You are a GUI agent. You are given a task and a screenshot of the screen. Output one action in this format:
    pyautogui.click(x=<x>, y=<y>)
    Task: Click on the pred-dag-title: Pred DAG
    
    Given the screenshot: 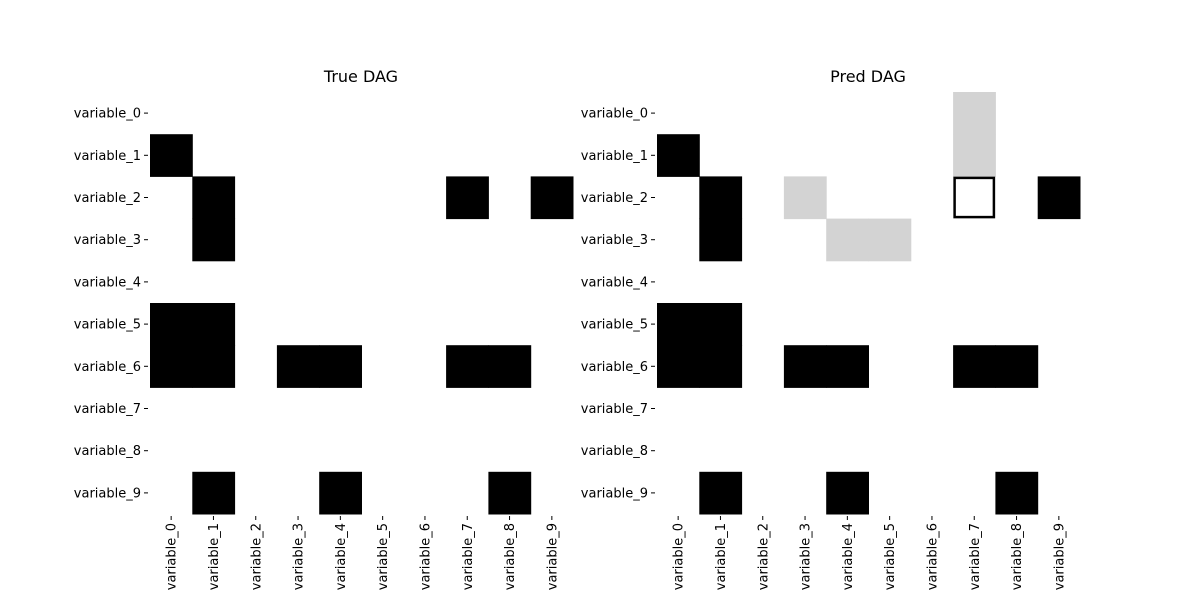 What is the action you would take?
    pyautogui.click(x=868, y=76)
    